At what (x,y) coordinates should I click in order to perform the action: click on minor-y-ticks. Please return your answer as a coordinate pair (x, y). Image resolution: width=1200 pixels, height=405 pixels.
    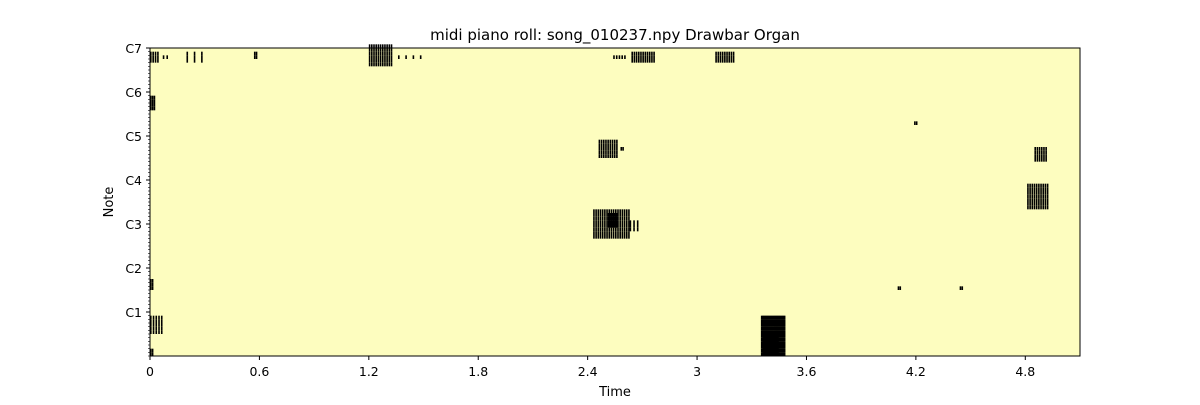
    Looking at the image, I should click on (149, 202).